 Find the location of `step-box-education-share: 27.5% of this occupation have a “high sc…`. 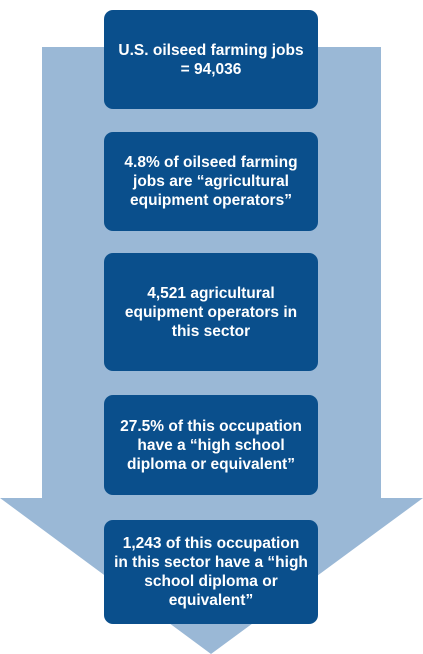

step-box-education-share: 27.5% of this occupation have a “high sc… is located at coordinates (211, 445).